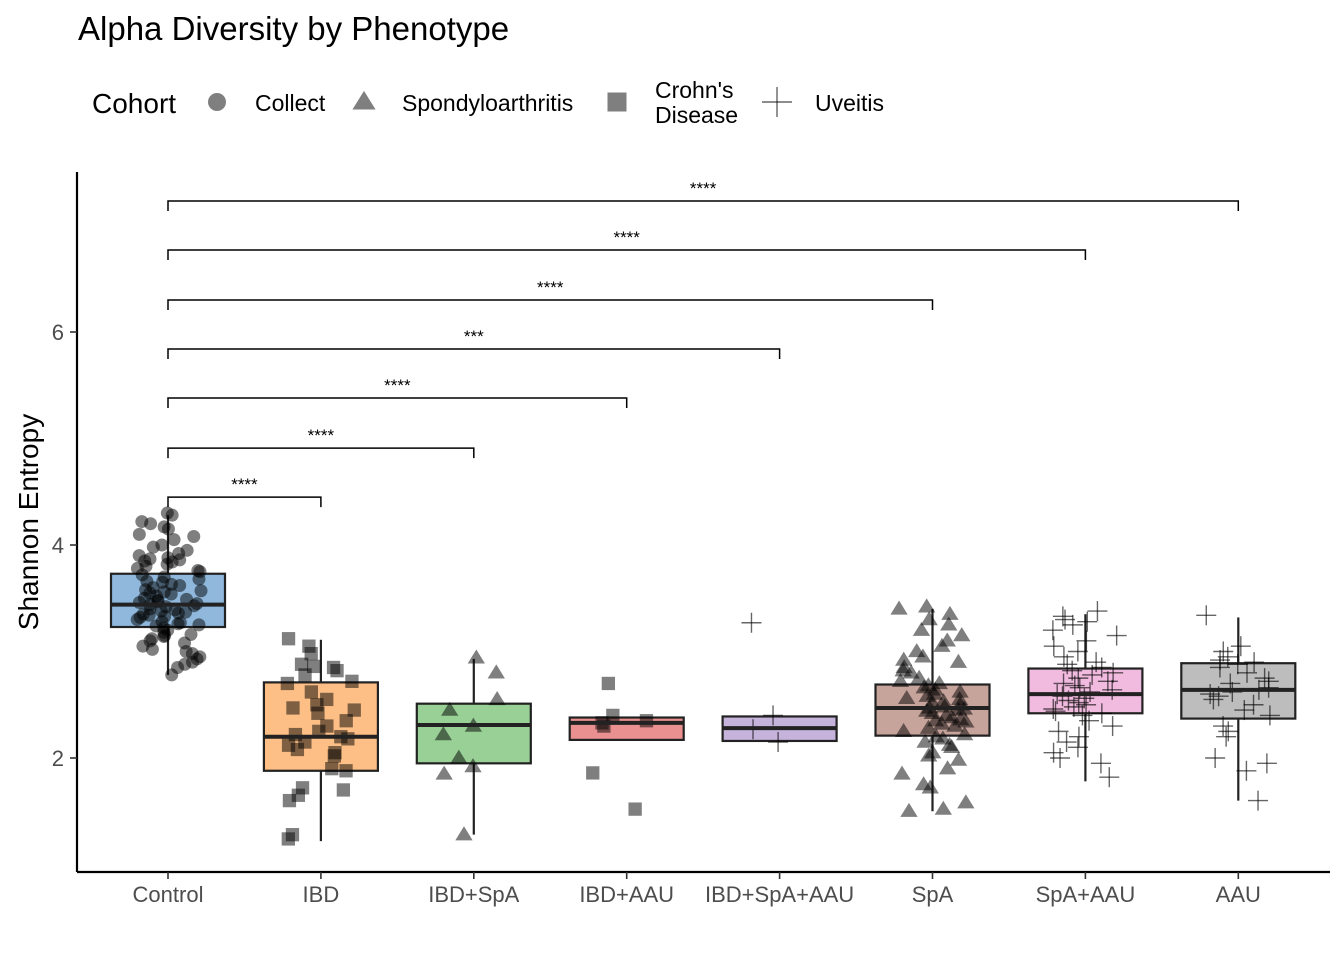 The height and width of the screenshot is (960, 1344). Describe the element at coordinates (777, 102) in the screenshot. I see `legend-key-plus` at that location.